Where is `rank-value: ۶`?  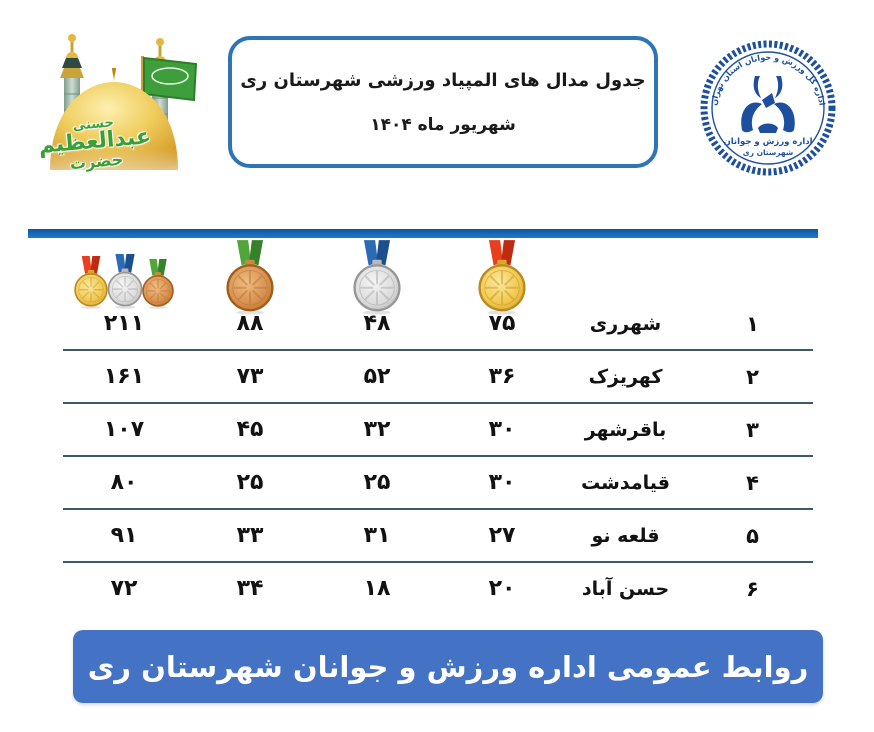
rank-value: ۶ is located at coordinates (752, 588).